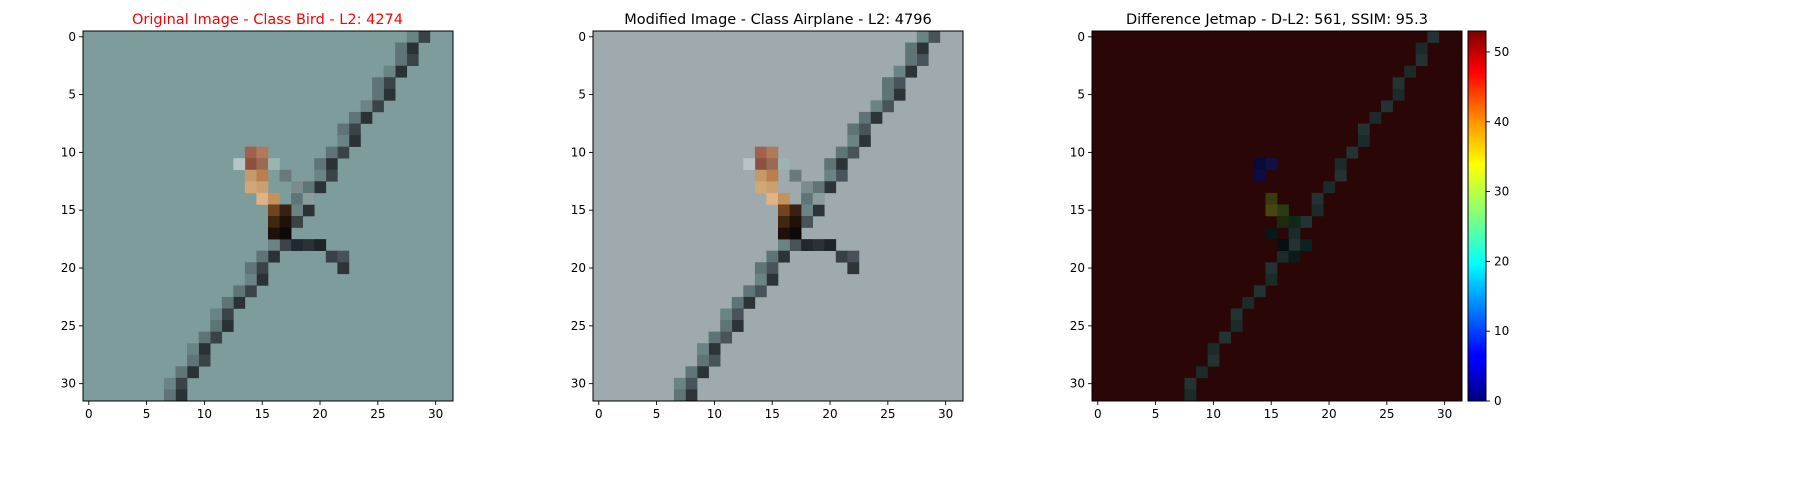  Describe the element at coordinates (72, 37) in the screenshot. I see `y-tick-label: 0` at that location.